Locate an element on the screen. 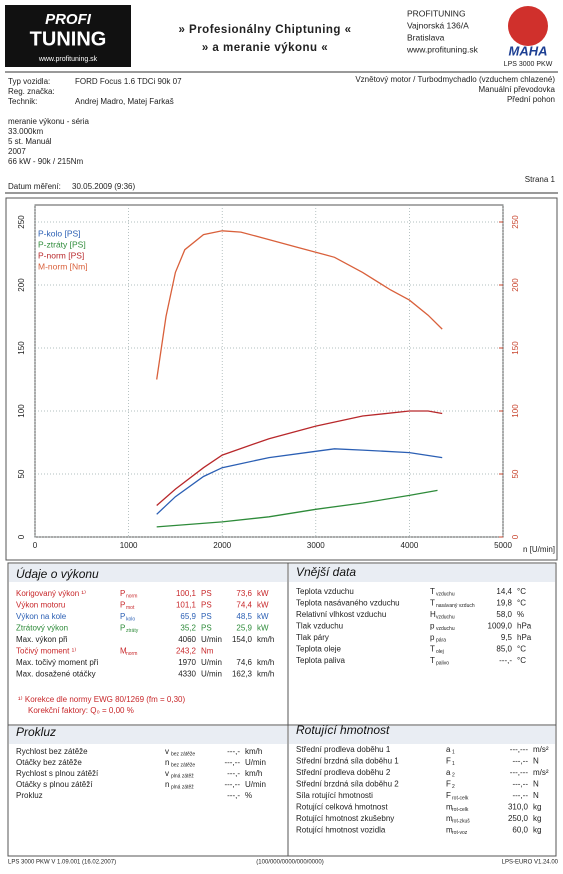 Image resolution: width=563 pixels, height=874 pixels. x-tick-label: 1000 is located at coordinates (129, 545).